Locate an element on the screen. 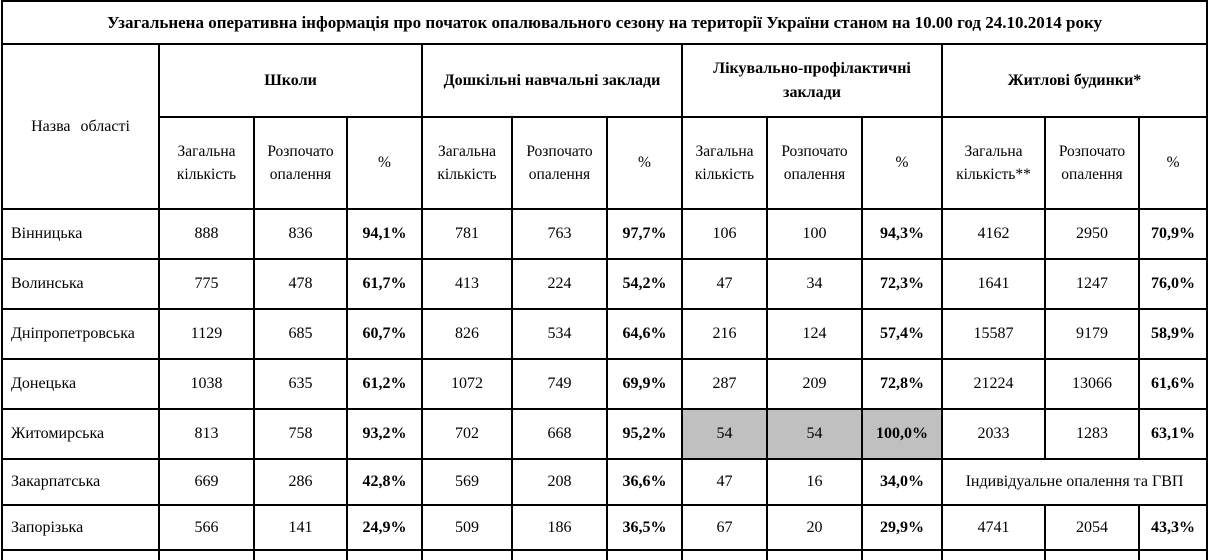 Image resolution: width=1211 pixels, height=560 pixels. count-cell: 13066 is located at coordinates (1092, 384).